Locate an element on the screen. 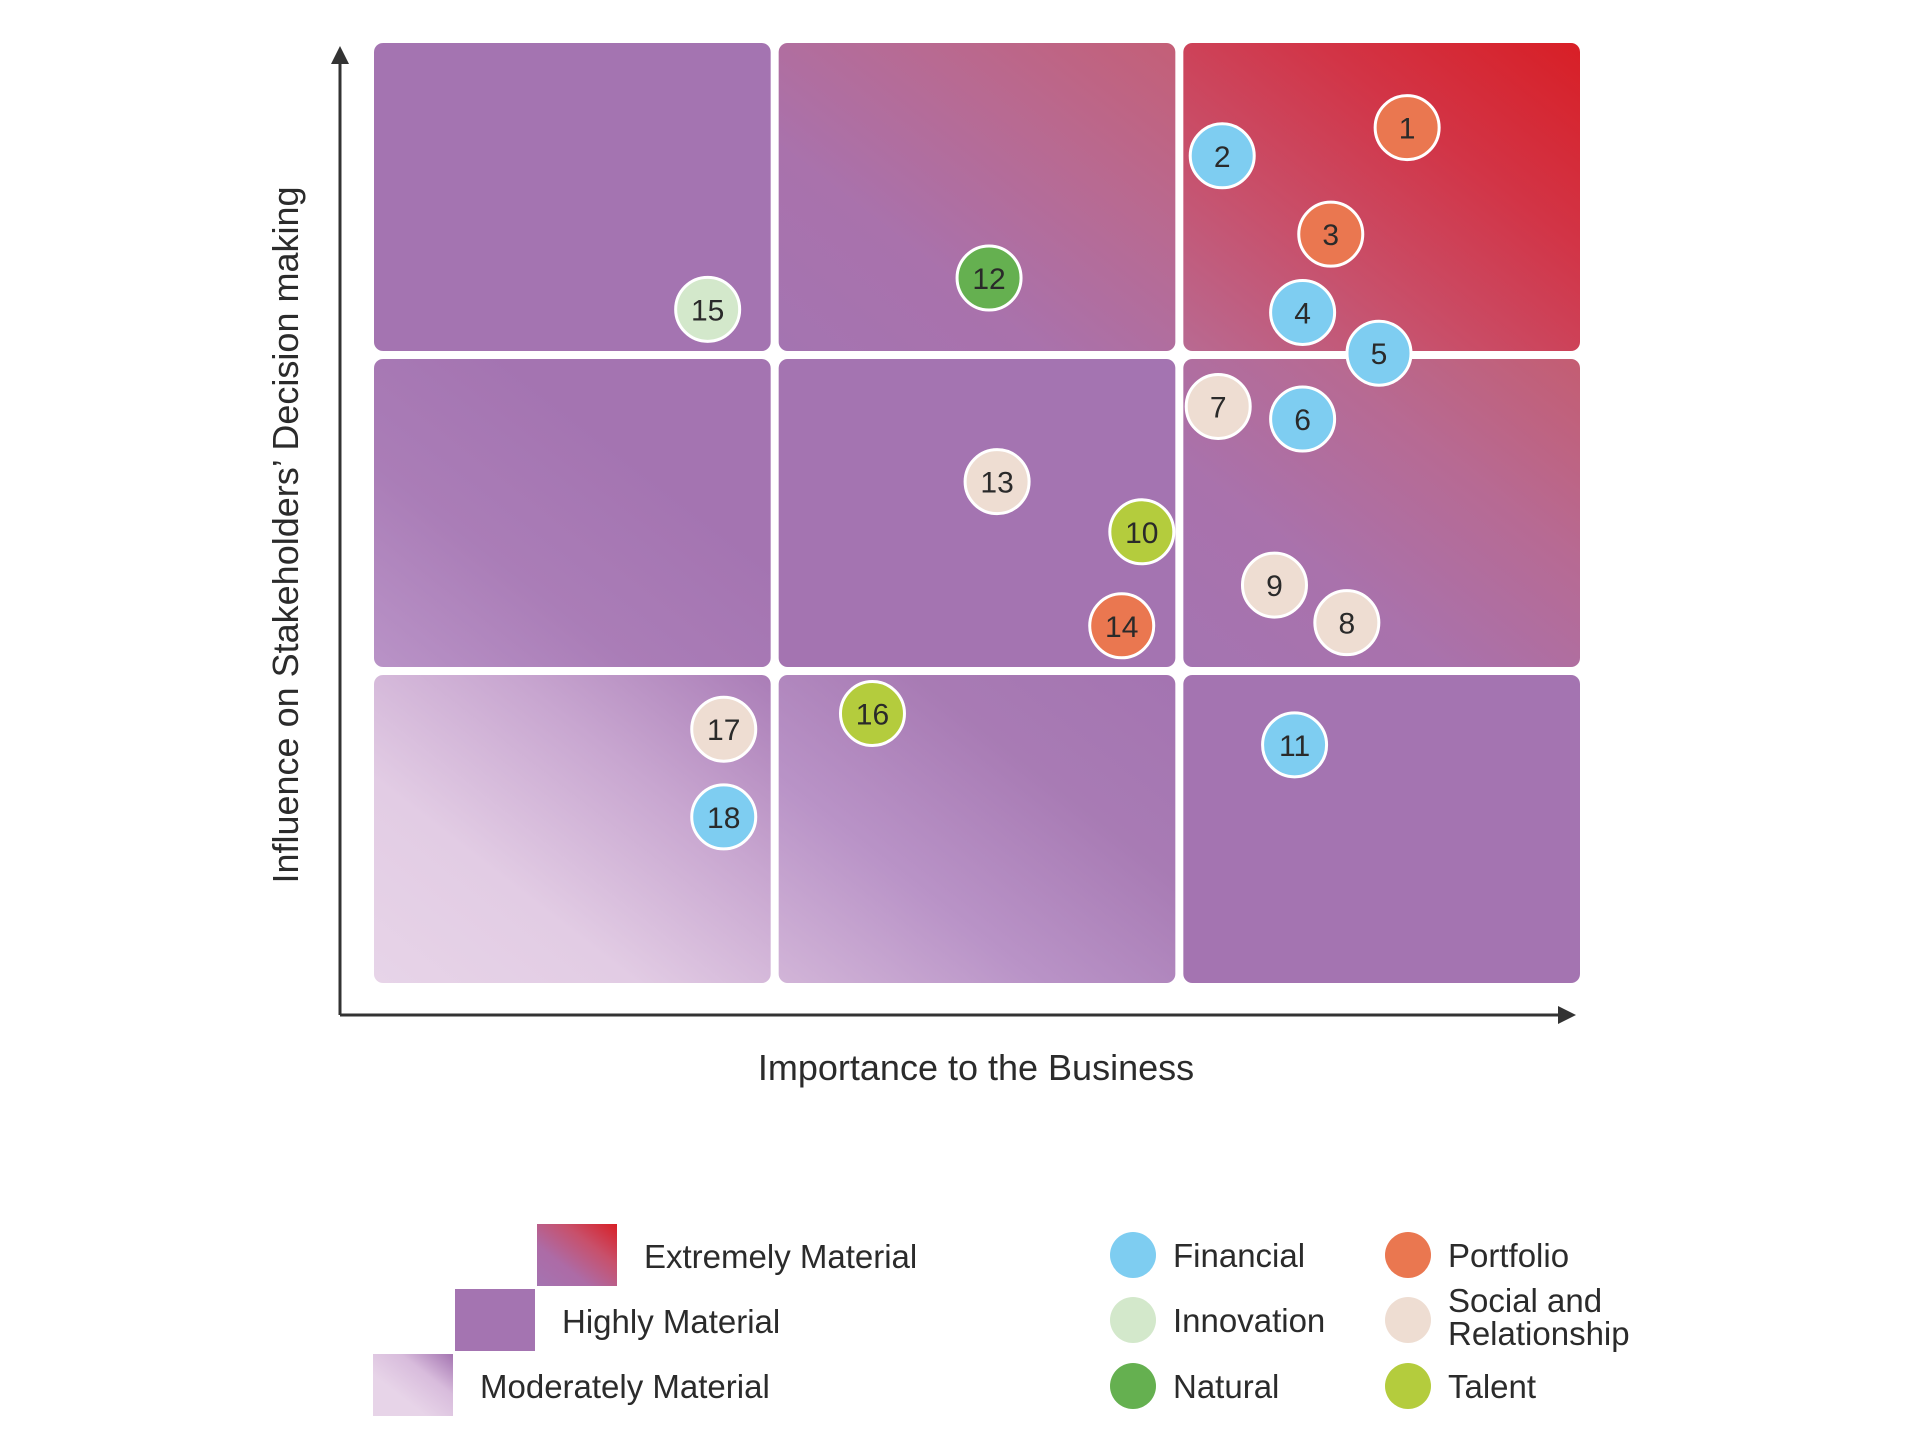 Image resolution: width=1920 pixels, height=1440 pixels. legend-level-moderate-label: Moderately Material is located at coordinates (625, 1386).